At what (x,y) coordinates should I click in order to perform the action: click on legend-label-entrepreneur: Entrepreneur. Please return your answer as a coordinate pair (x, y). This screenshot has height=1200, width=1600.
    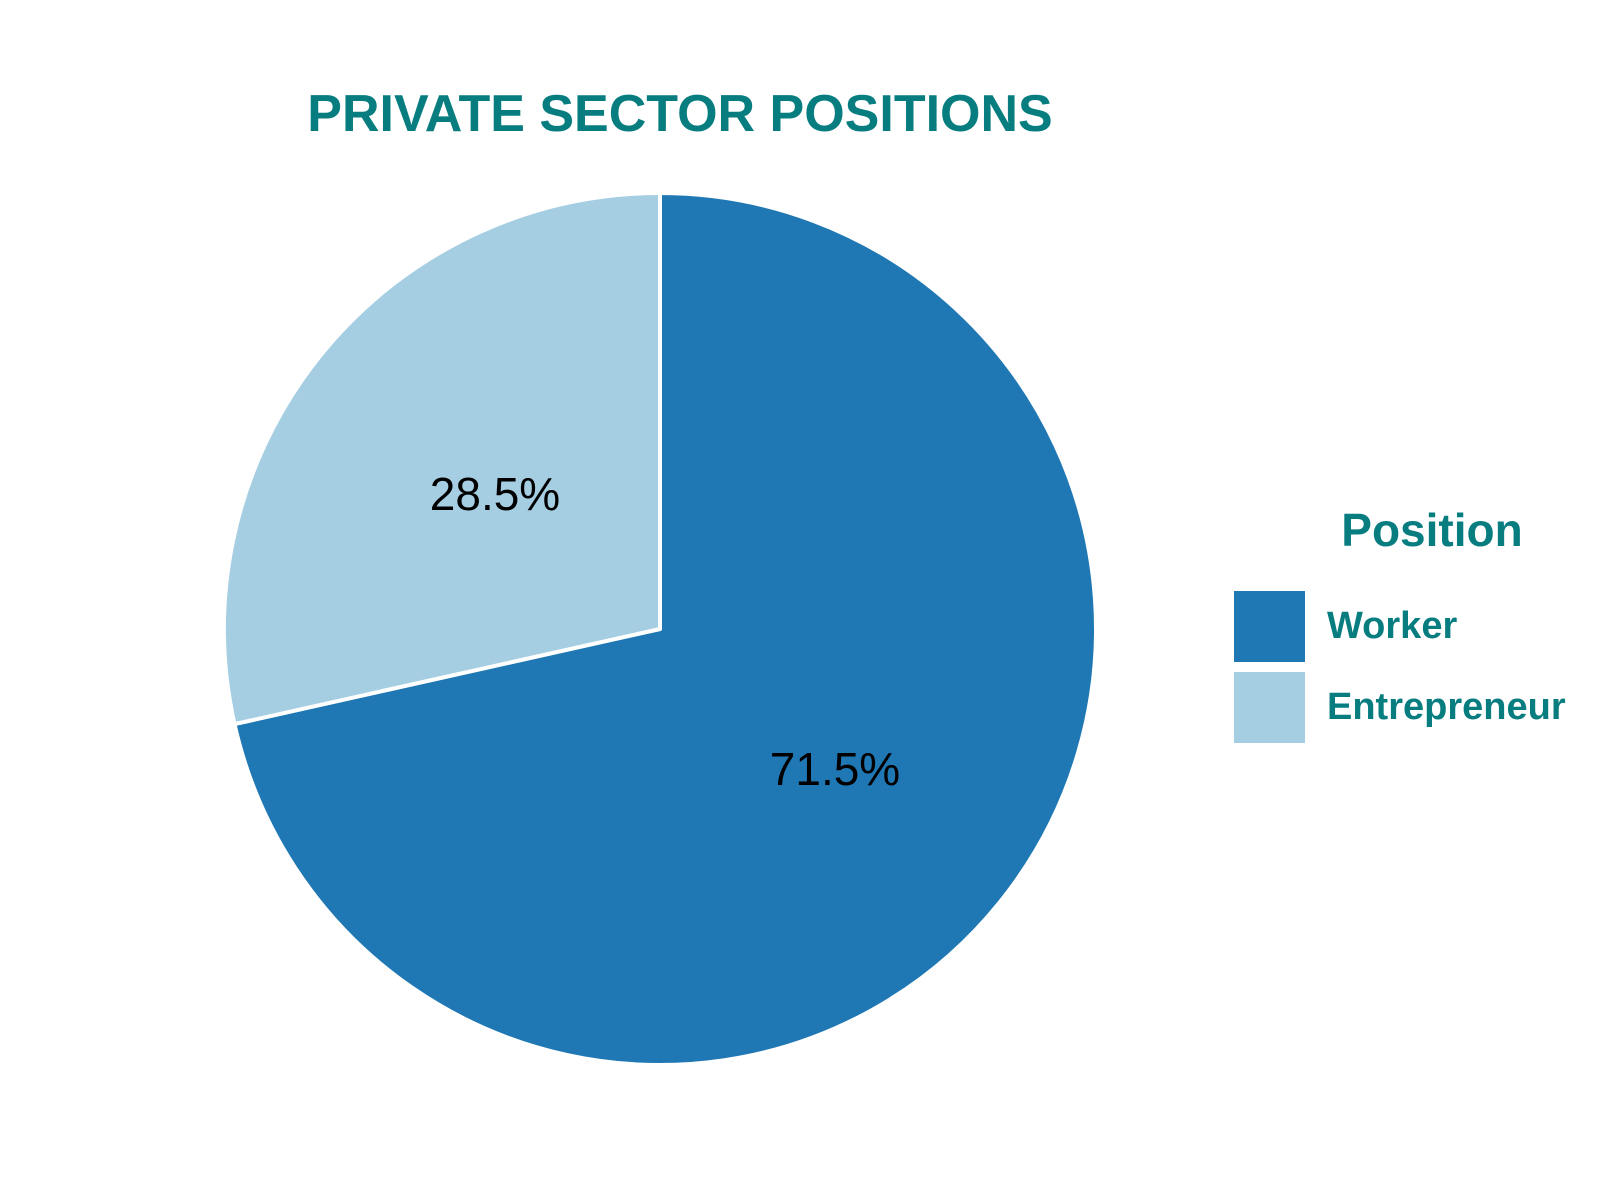
    Looking at the image, I should click on (1446, 707).